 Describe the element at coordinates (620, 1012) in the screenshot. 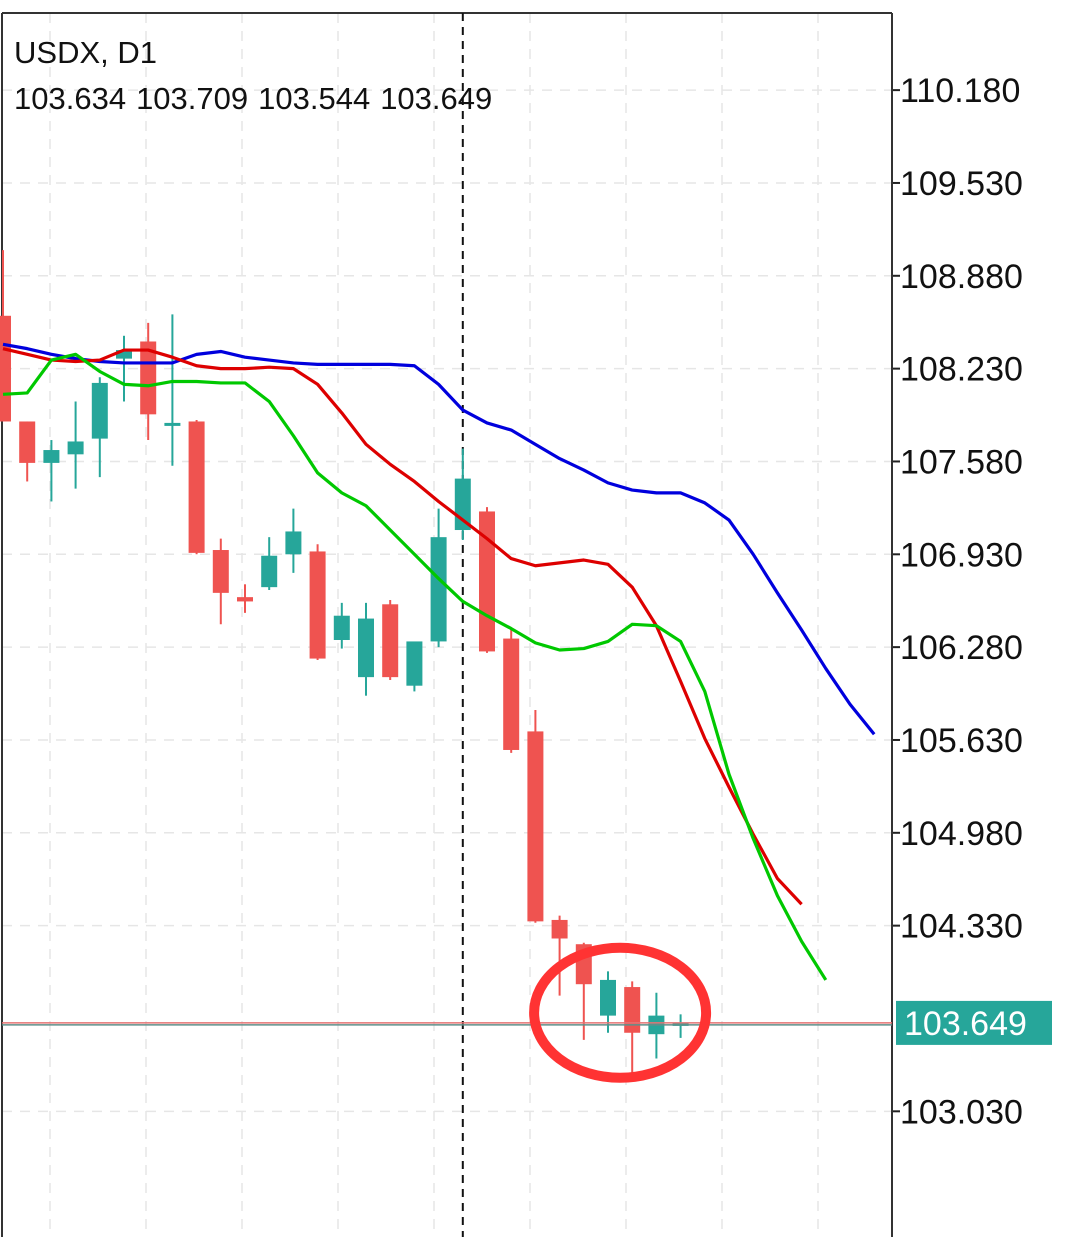

I see `highlight-ellipse` at that location.